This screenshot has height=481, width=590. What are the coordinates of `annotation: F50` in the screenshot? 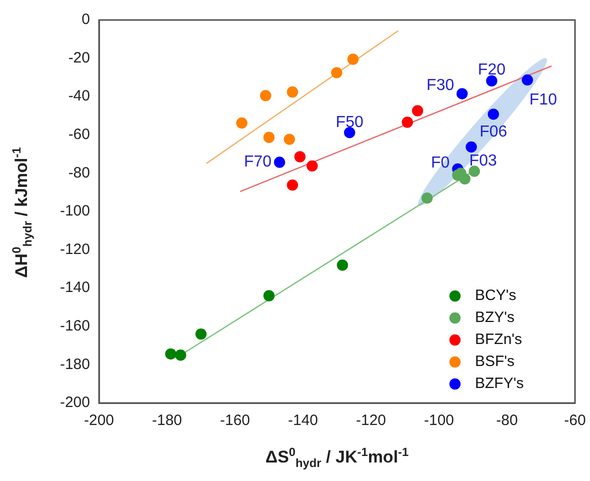 It's located at (350, 123).